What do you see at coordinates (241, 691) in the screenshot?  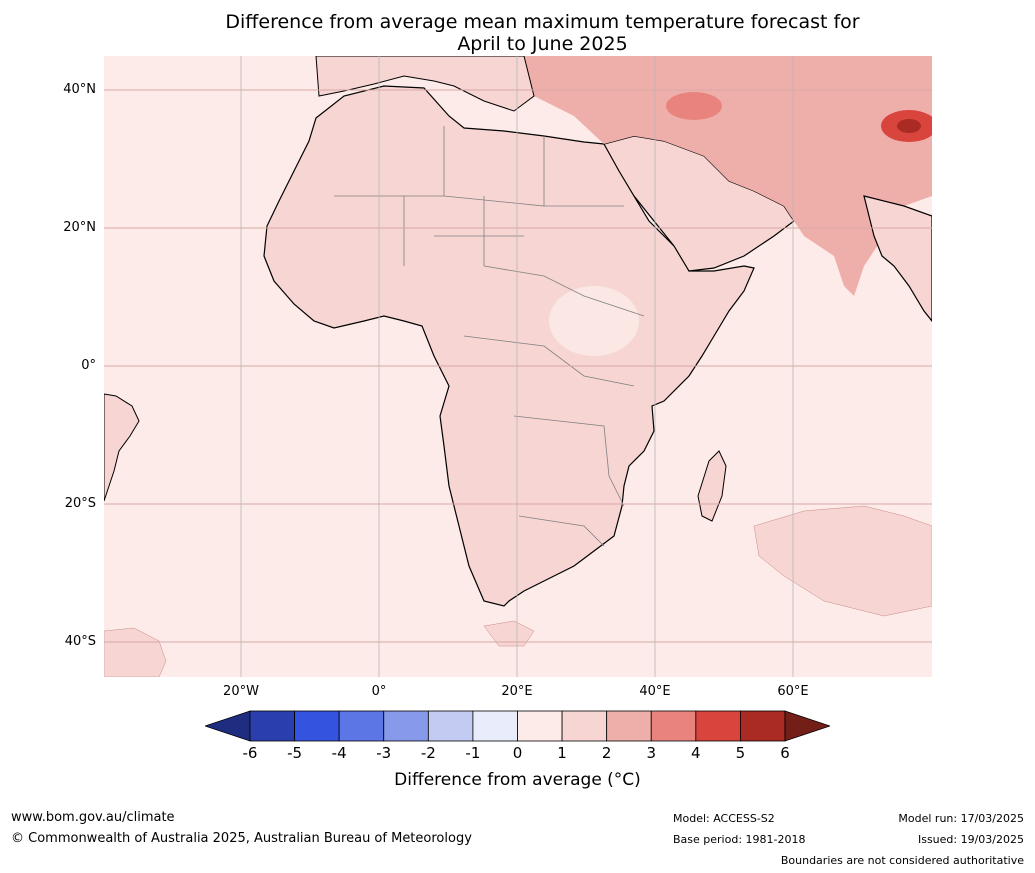 I see `lon-label-20w: 20°W` at bounding box center [241, 691].